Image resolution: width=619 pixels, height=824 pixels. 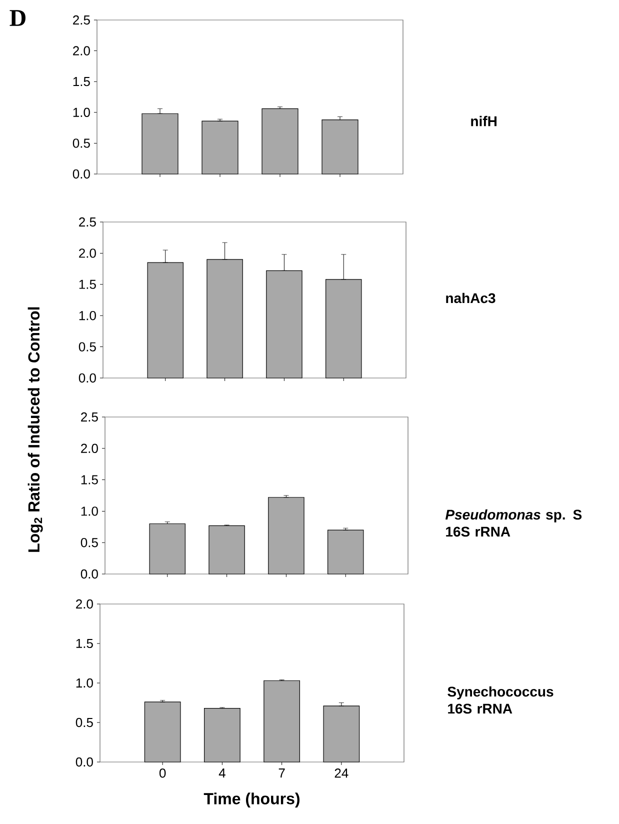 What do you see at coordinates (252, 800) in the screenshot?
I see `x-axis-title: Time (hours)` at bounding box center [252, 800].